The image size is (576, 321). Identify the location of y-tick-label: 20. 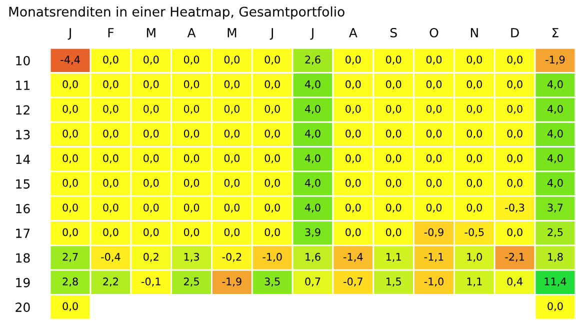
(23, 307).